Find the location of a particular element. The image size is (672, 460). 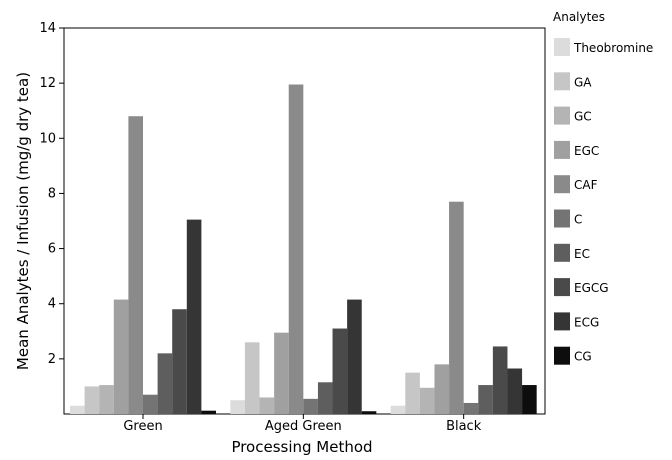

legend-swatch-caf is located at coordinates (562, 184).